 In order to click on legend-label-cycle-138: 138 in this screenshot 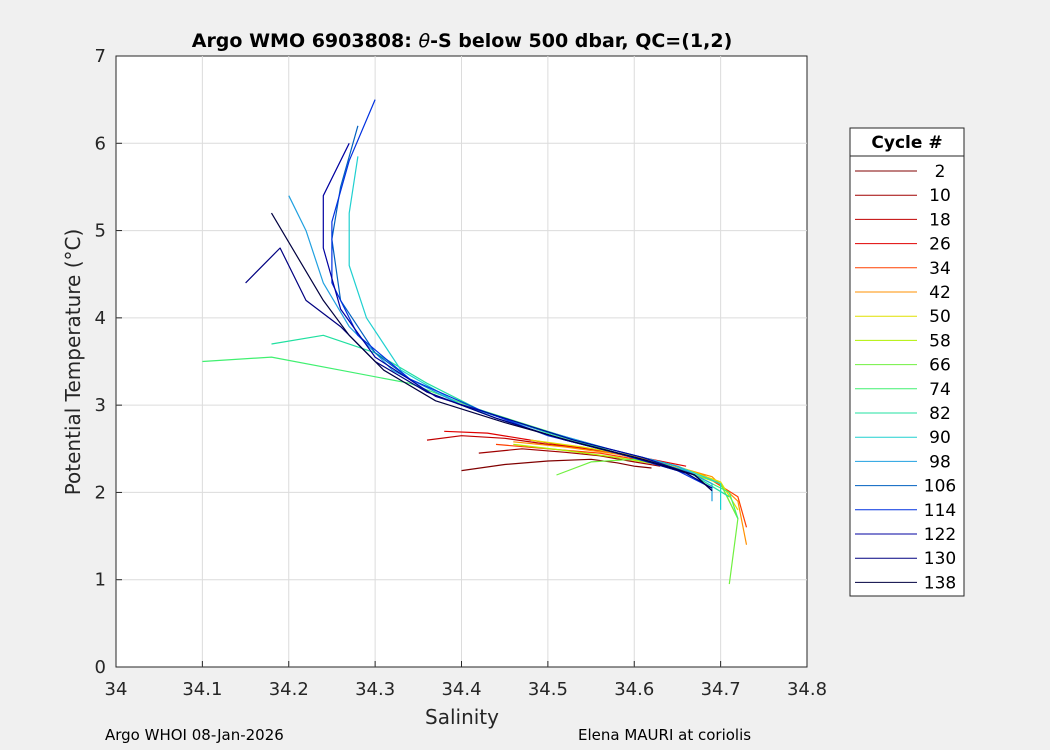, I will do `click(940, 583)`.